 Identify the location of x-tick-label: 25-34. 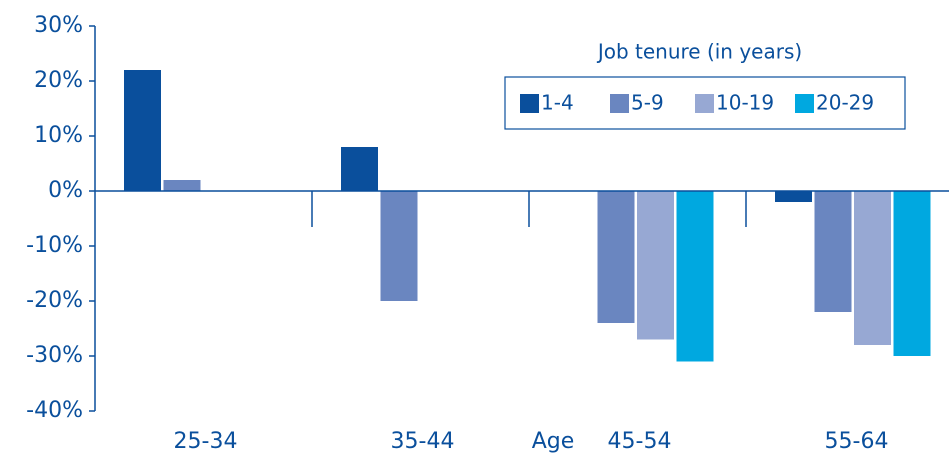
(206, 441).